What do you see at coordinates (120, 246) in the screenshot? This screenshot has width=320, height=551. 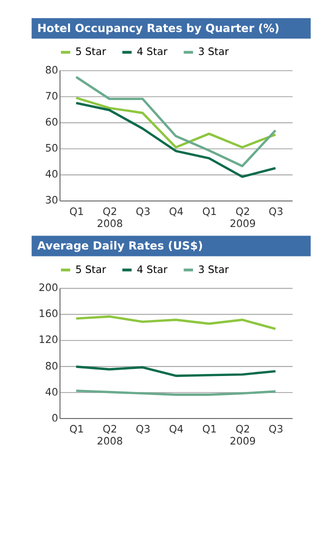 I see `chart-title: Average Daily Rates (US$)` at bounding box center [120, 246].